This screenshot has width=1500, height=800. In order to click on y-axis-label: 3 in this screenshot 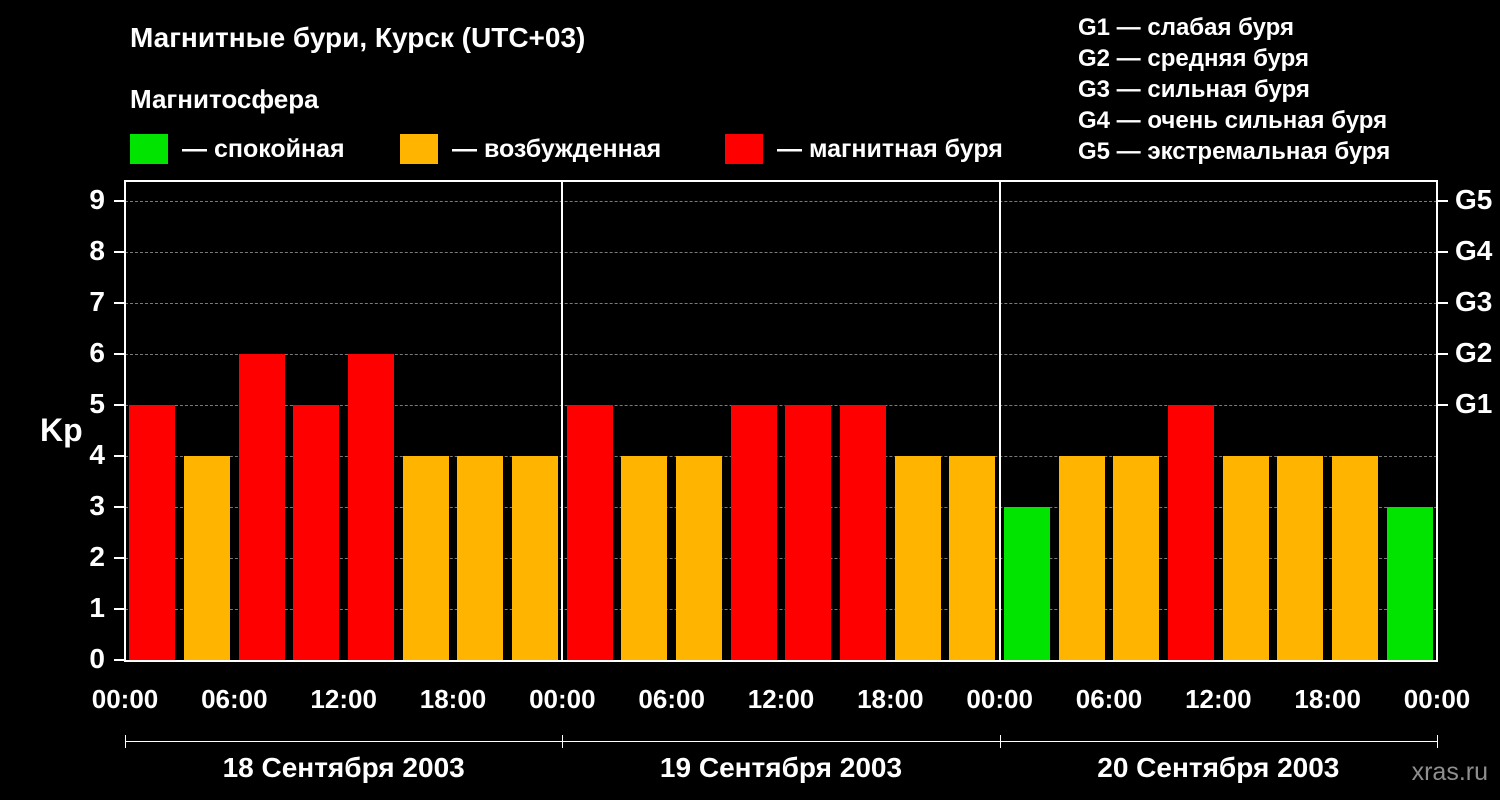, I will do `click(97, 505)`.